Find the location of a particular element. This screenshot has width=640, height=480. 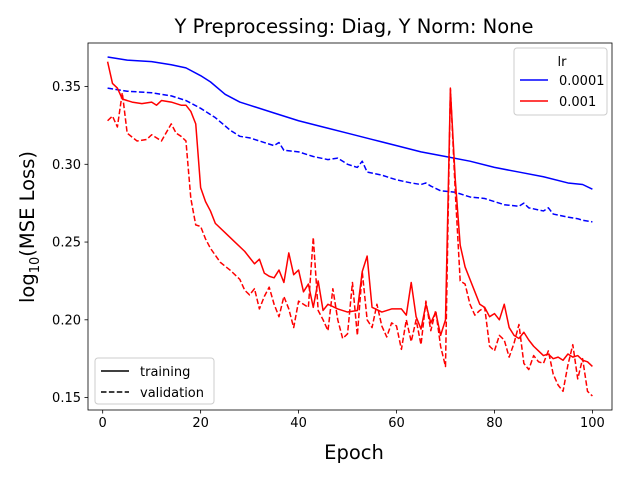

legend-style-label-training: training is located at coordinates (165, 372).